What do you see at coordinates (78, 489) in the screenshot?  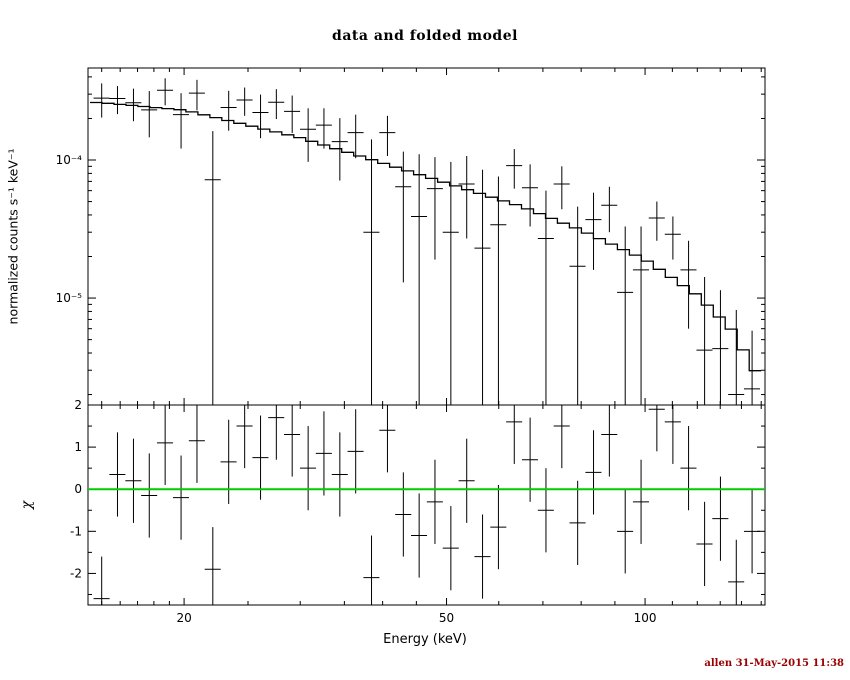 I see `bottom-y-tick-label: 0` at bounding box center [78, 489].